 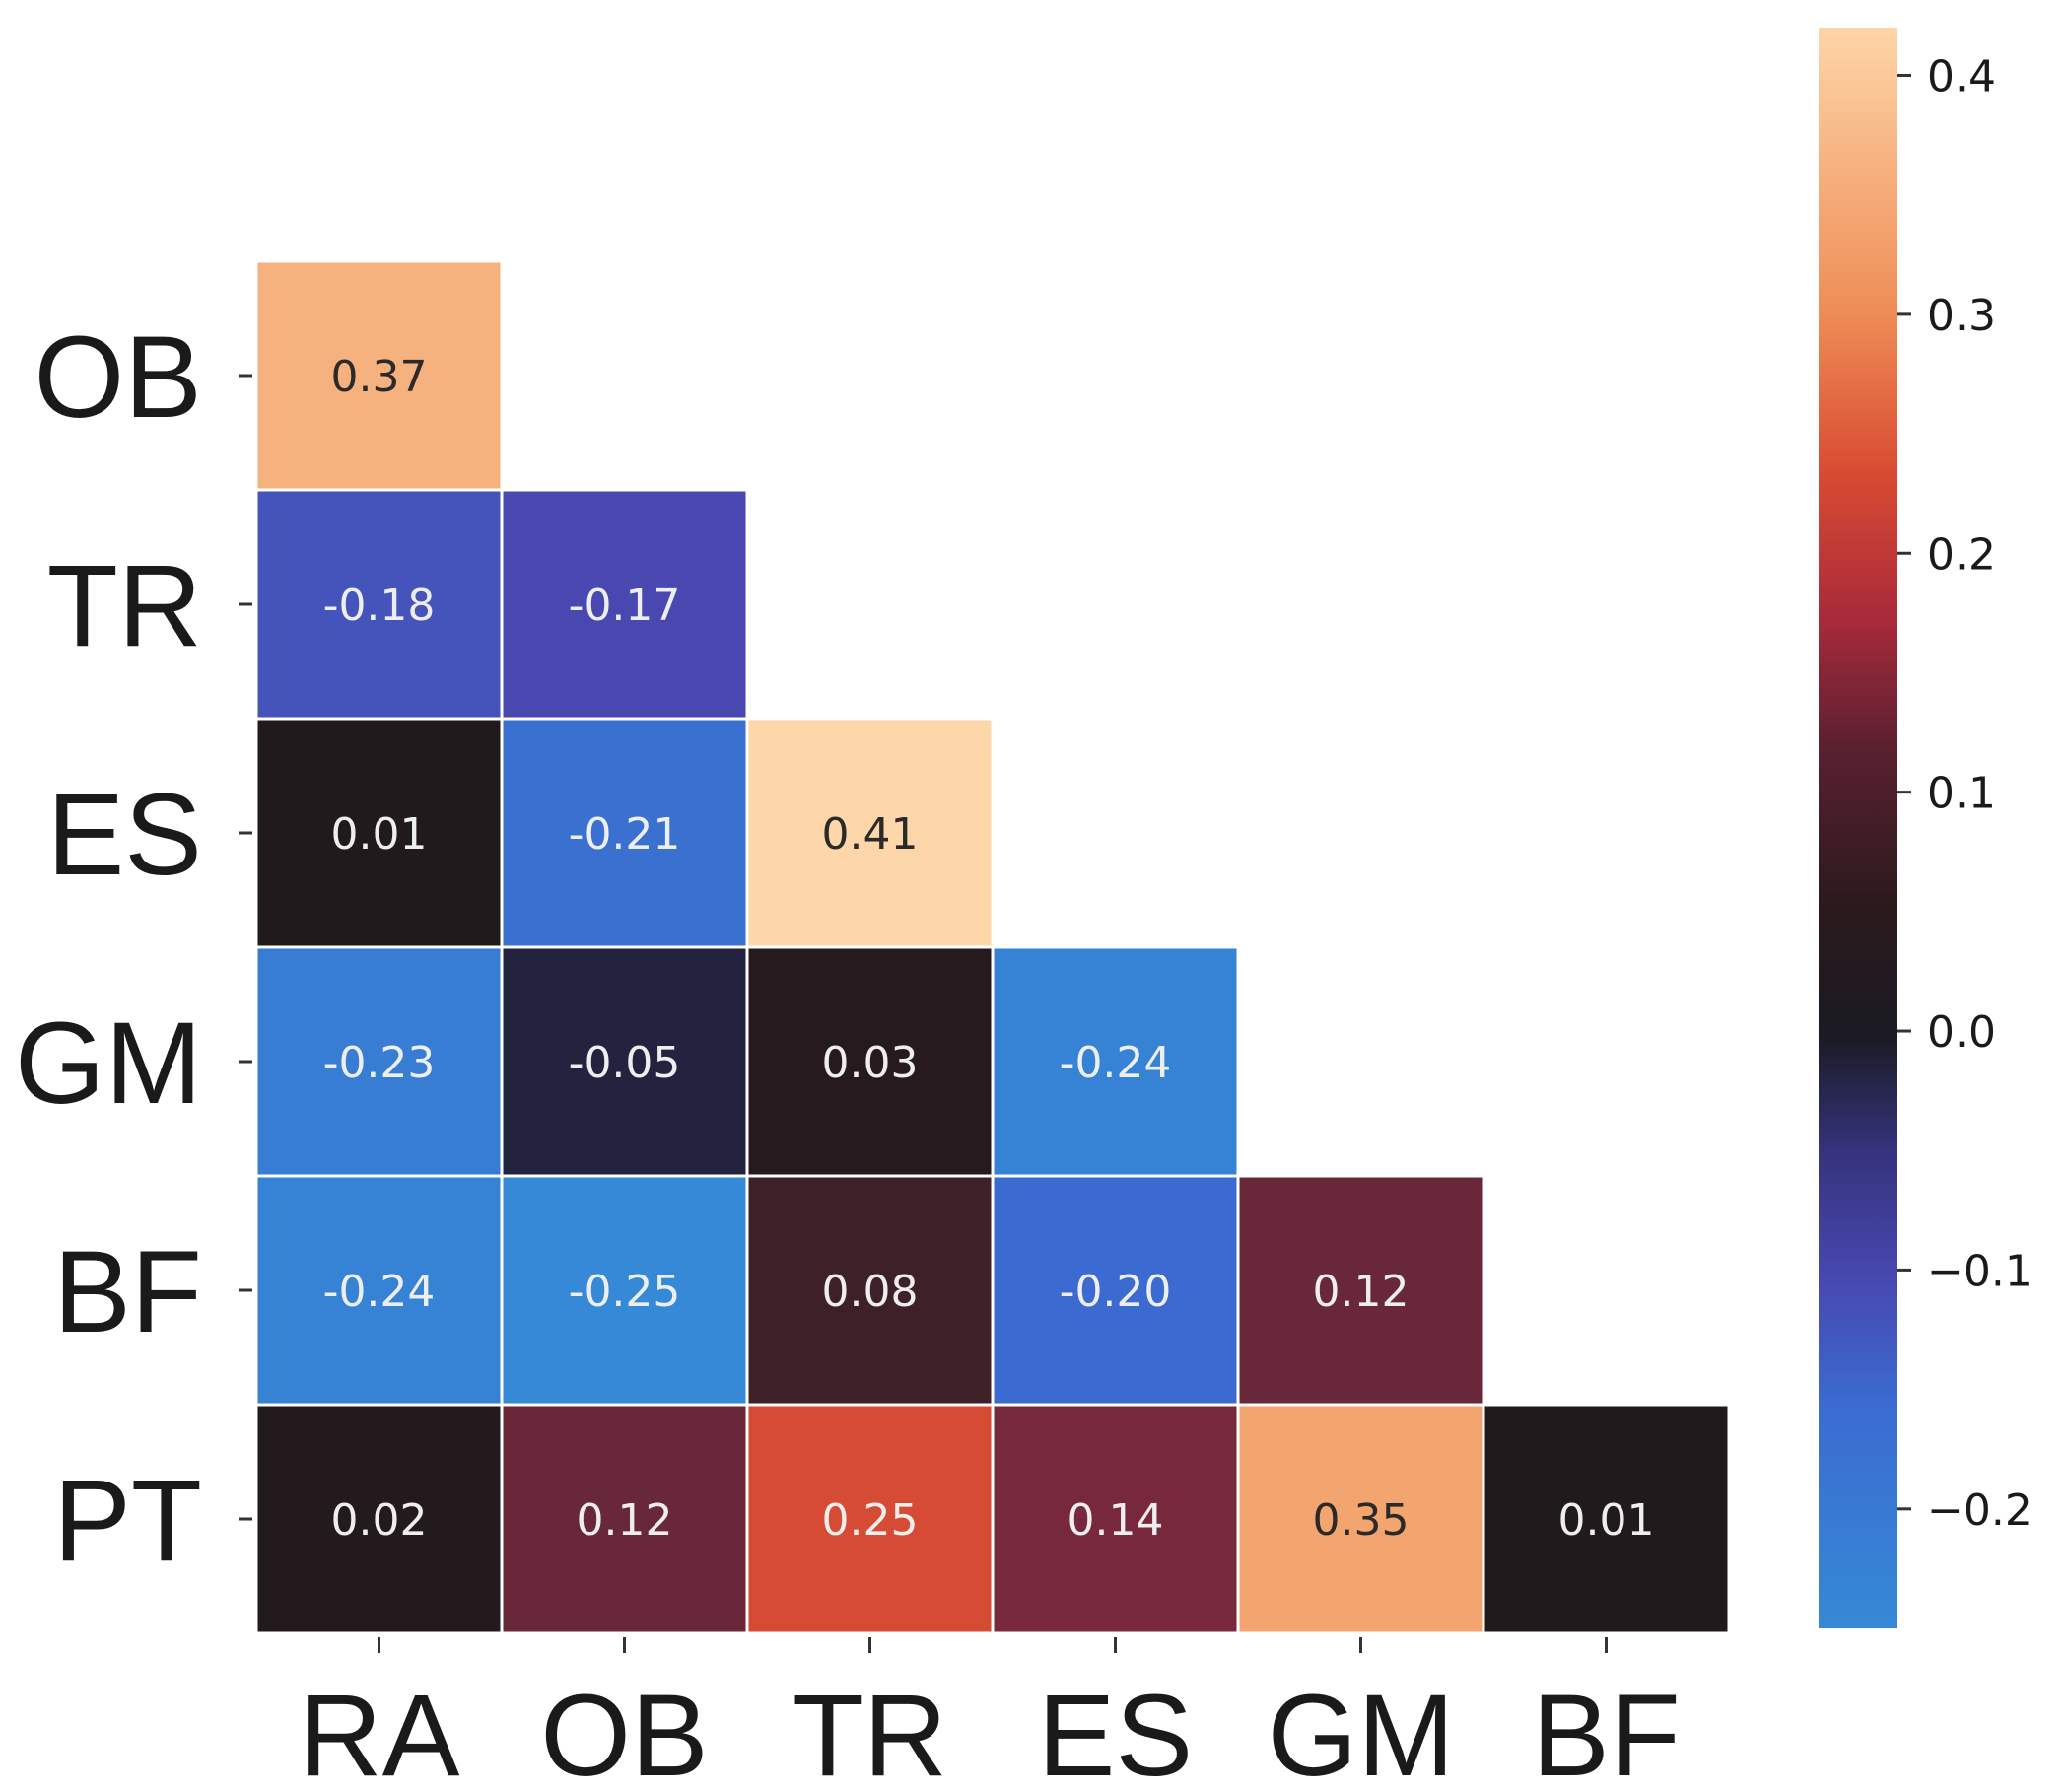 I want to click on x-label-gm: GM, so click(x=1361, y=1731).